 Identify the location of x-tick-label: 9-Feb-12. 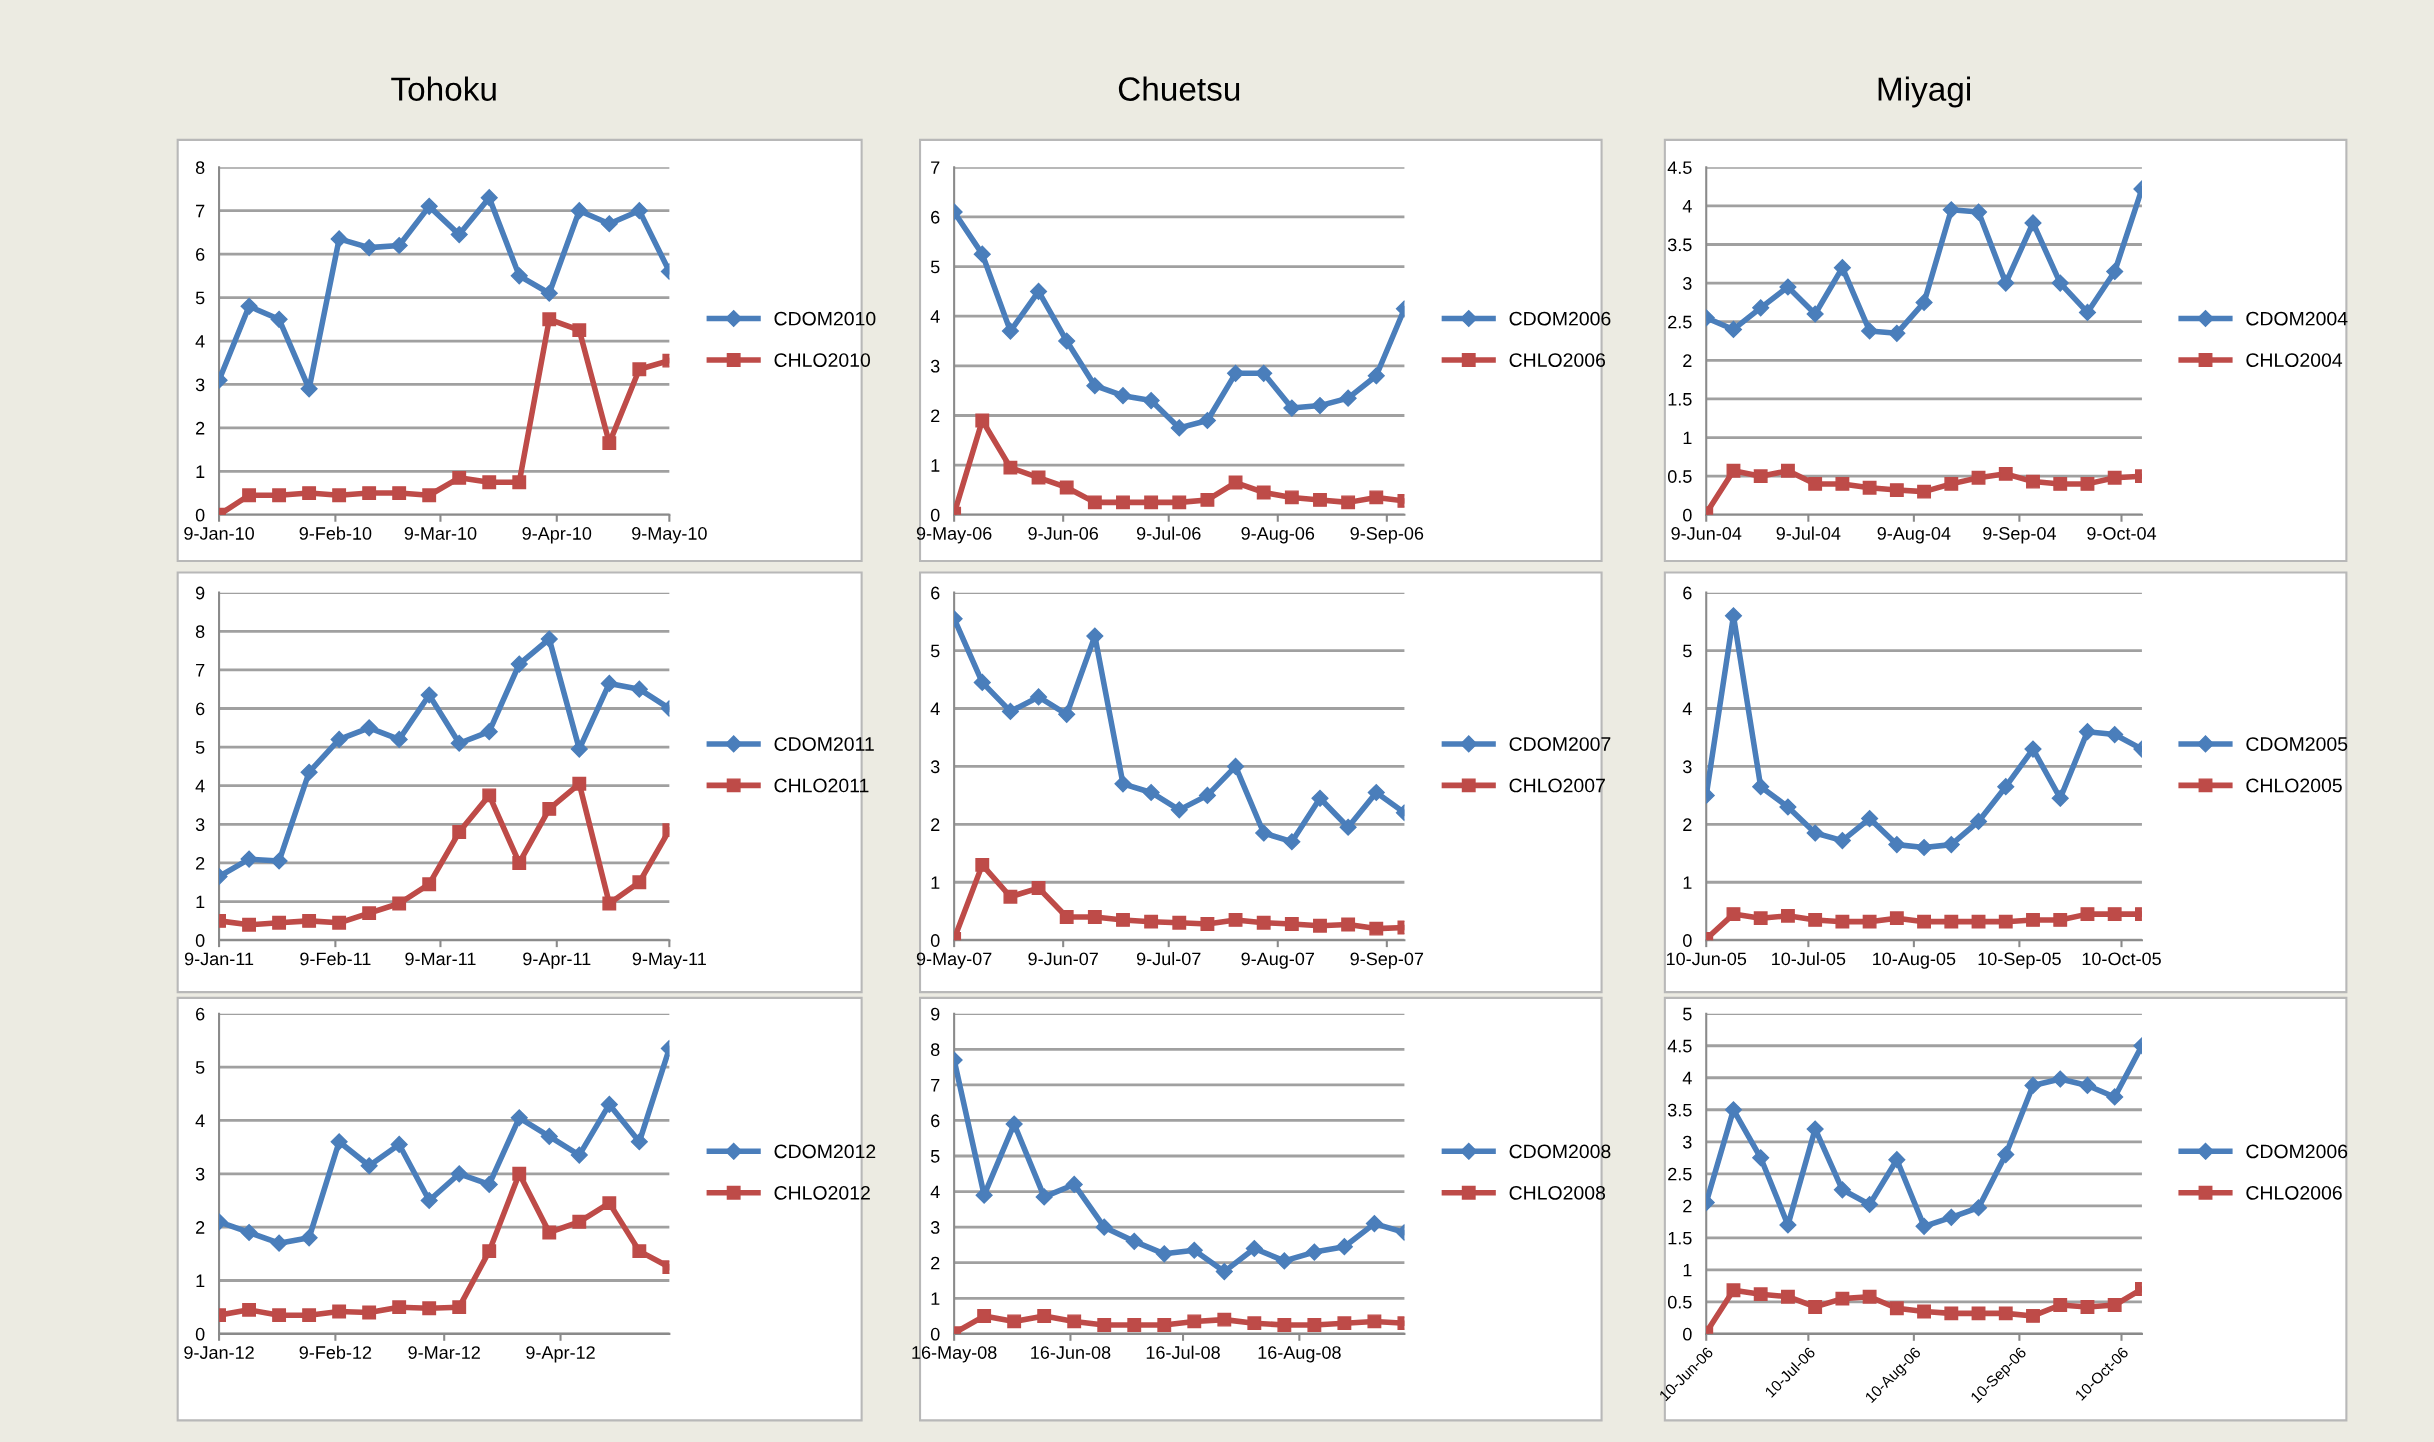
(335, 1352).